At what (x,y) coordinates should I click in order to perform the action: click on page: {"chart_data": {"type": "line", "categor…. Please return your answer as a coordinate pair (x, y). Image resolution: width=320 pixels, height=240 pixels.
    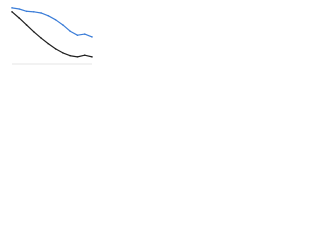
    Looking at the image, I should click on (50, 35).